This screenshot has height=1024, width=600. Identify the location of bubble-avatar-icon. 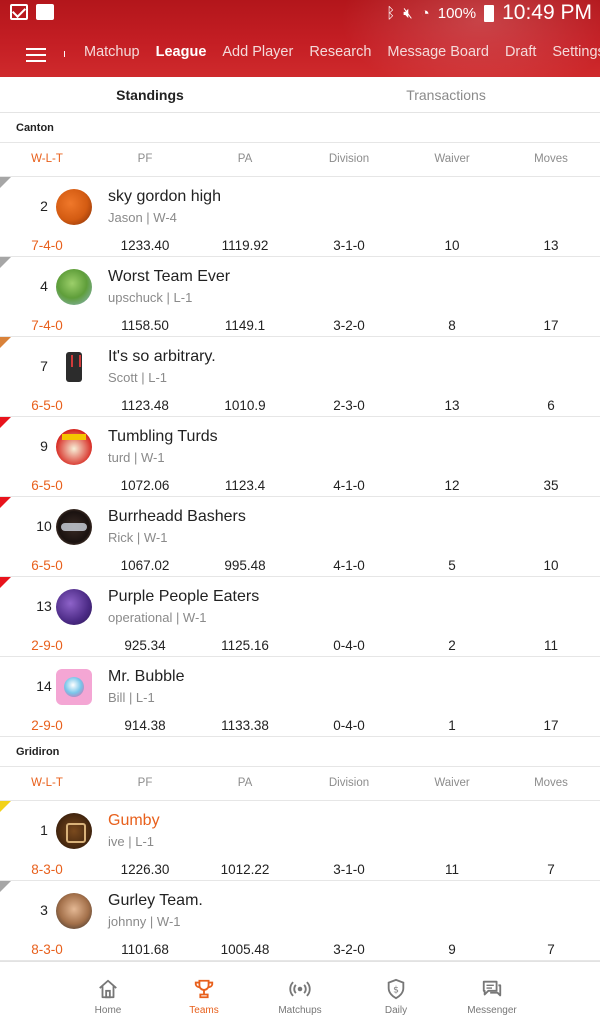
(74, 687).